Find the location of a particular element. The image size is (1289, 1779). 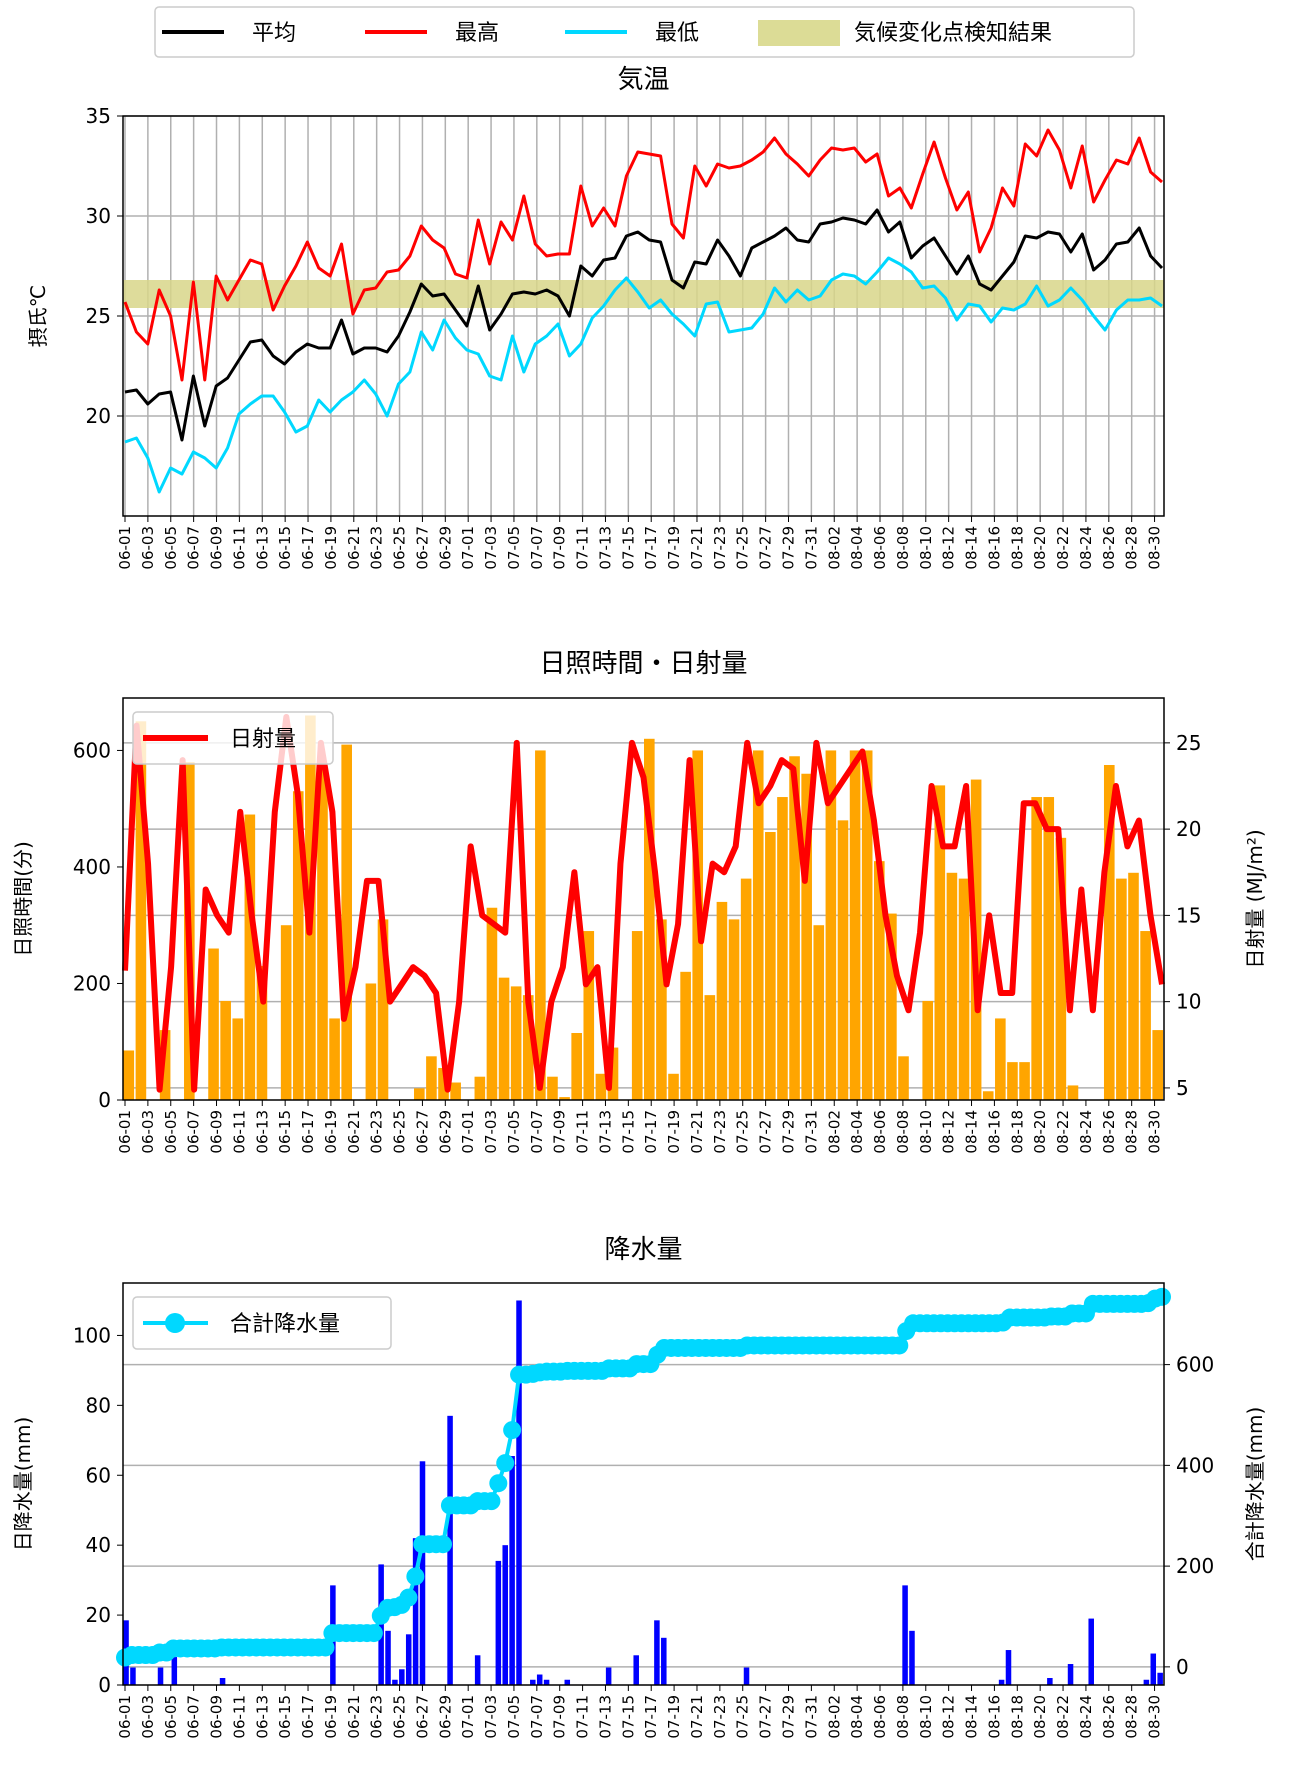

x-tick-label: 07-27 is located at coordinates (766, 548).